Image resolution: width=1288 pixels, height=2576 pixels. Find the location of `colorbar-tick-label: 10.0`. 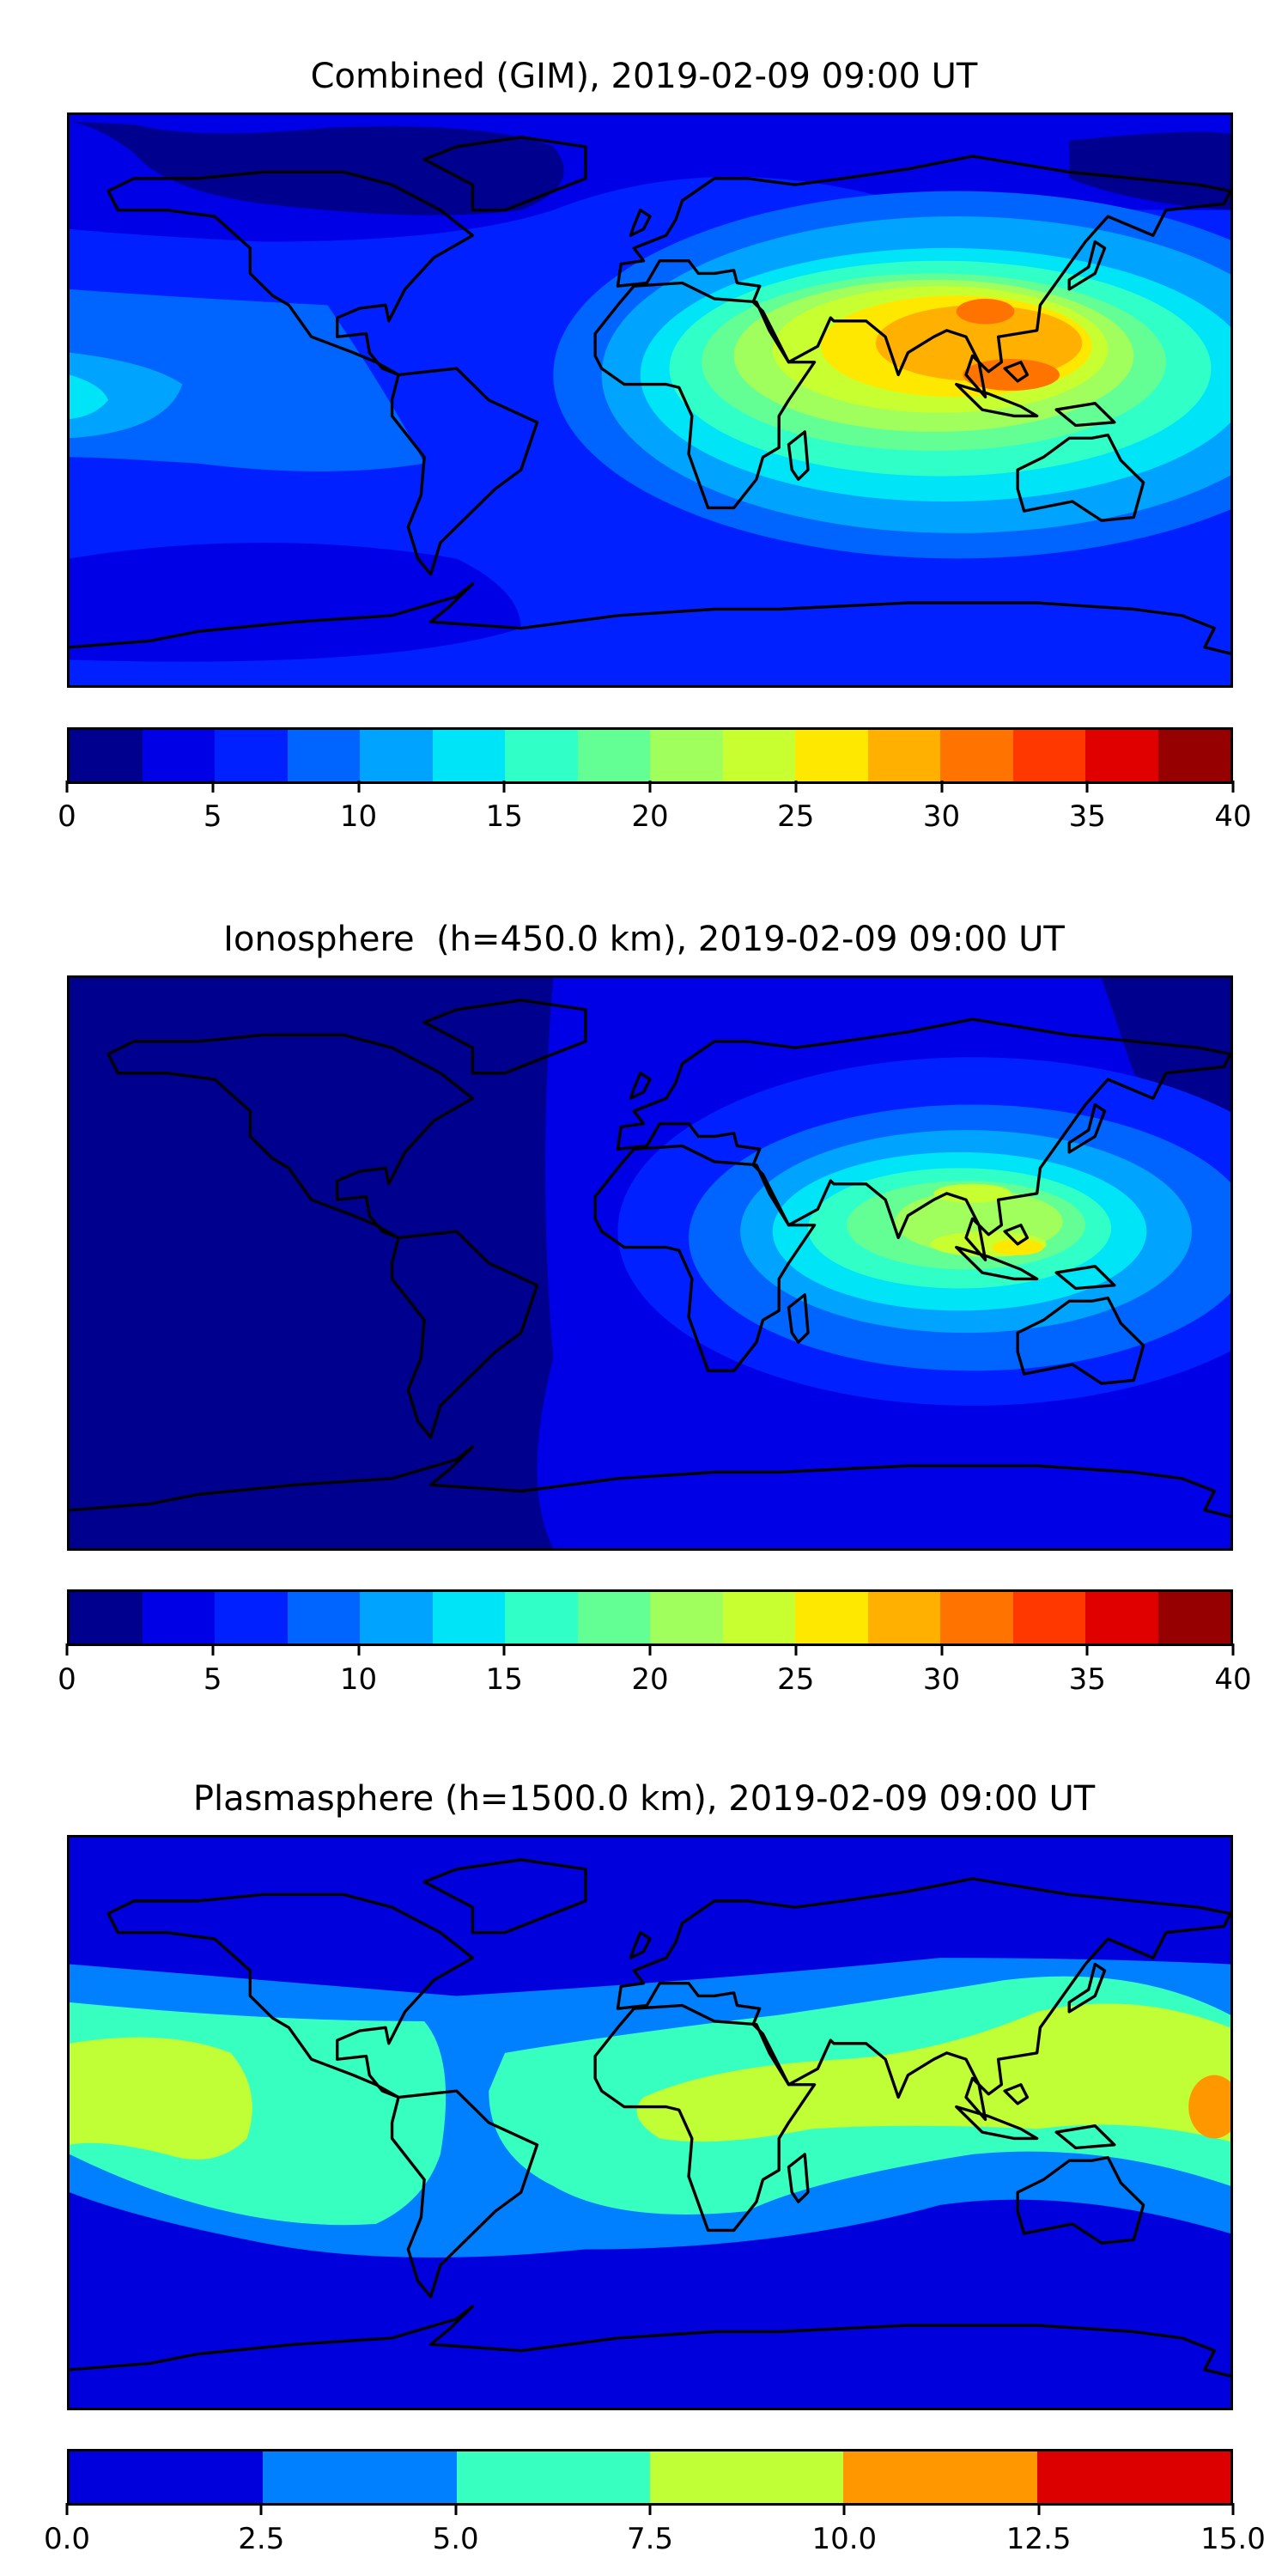

colorbar-tick-label: 10.0 is located at coordinates (845, 2539).